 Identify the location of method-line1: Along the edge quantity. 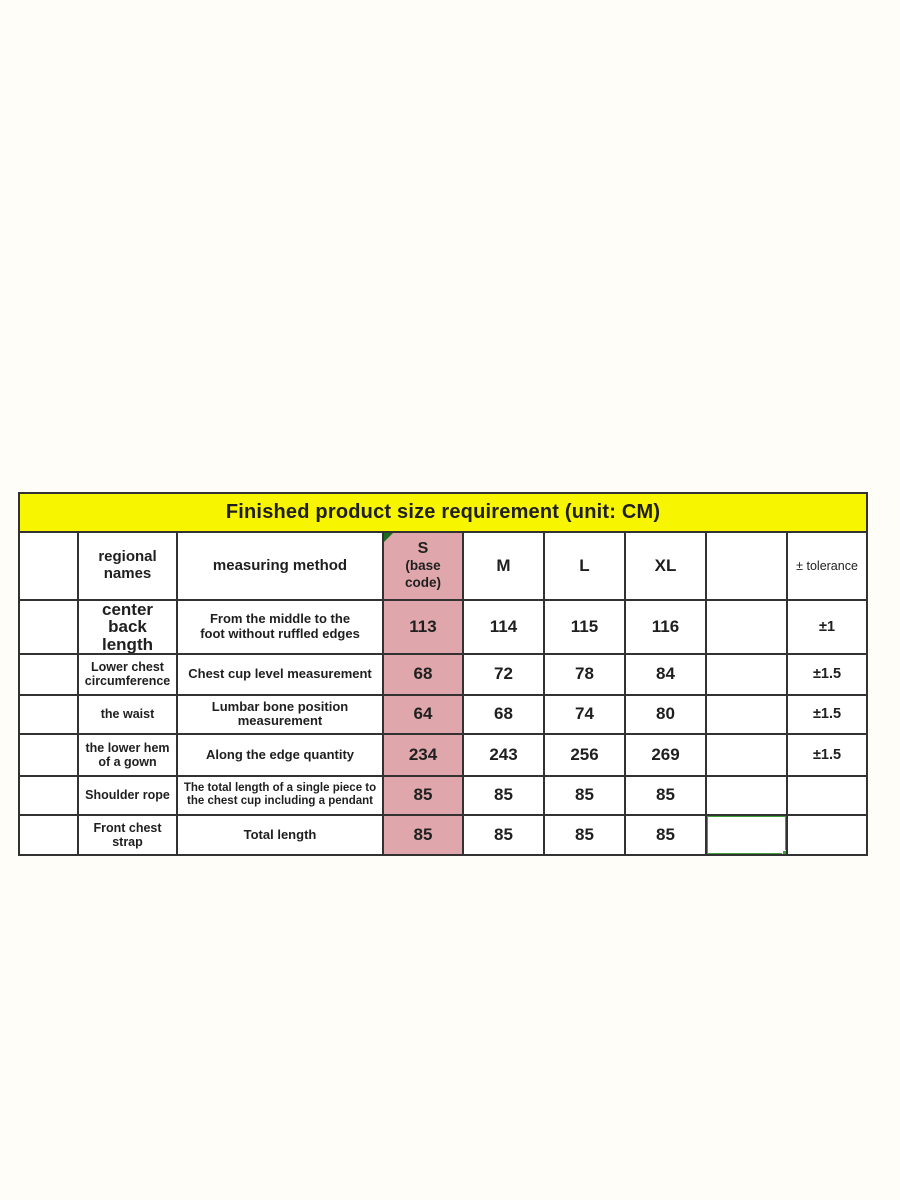
(280, 754).